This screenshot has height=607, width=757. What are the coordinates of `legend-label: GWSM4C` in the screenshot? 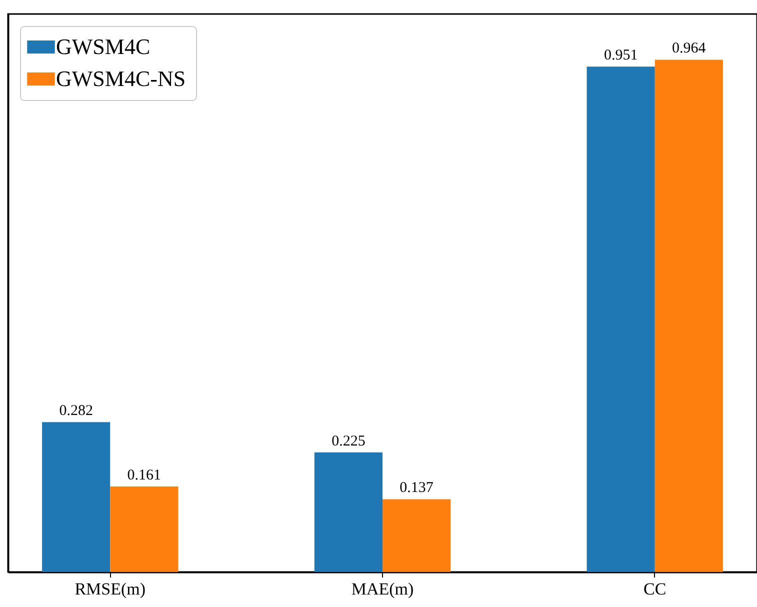 It's located at (103, 46).